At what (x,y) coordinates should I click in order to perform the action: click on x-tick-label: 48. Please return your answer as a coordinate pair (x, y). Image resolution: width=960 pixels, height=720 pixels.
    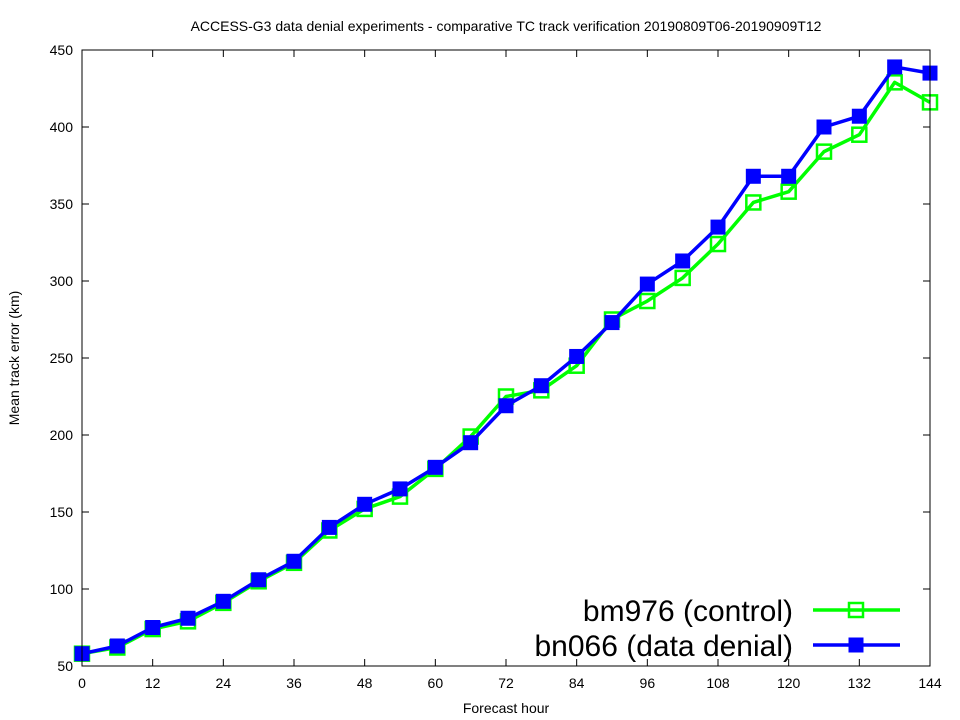
    Looking at the image, I should click on (365, 683).